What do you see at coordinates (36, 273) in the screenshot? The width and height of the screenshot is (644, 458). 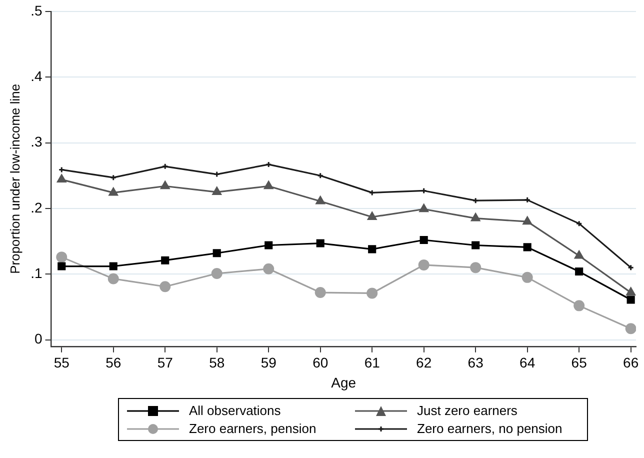 I see `y-tick-label: .1` at bounding box center [36, 273].